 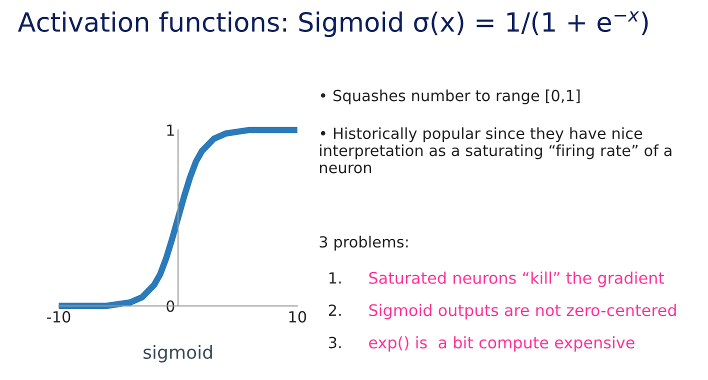 I want to click on x-axis-title: sigmoid, so click(x=178, y=353).